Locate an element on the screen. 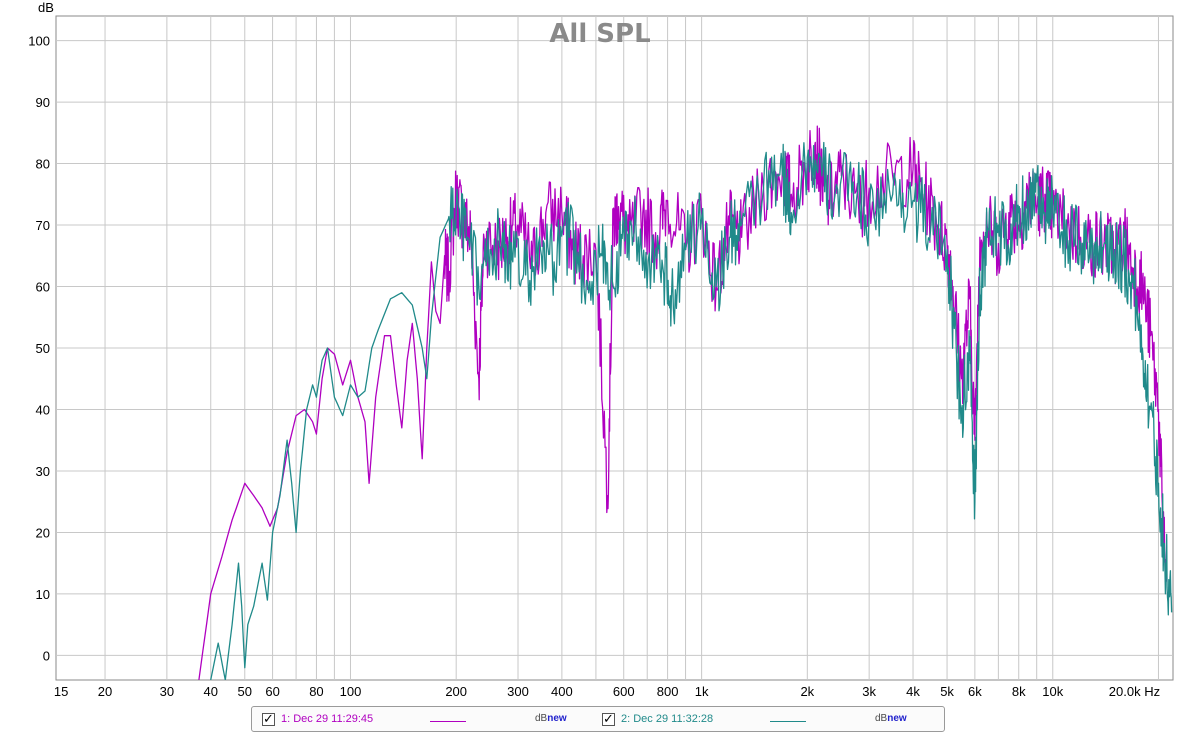  x-tick-label: 1k is located at coordinates (702, 691).